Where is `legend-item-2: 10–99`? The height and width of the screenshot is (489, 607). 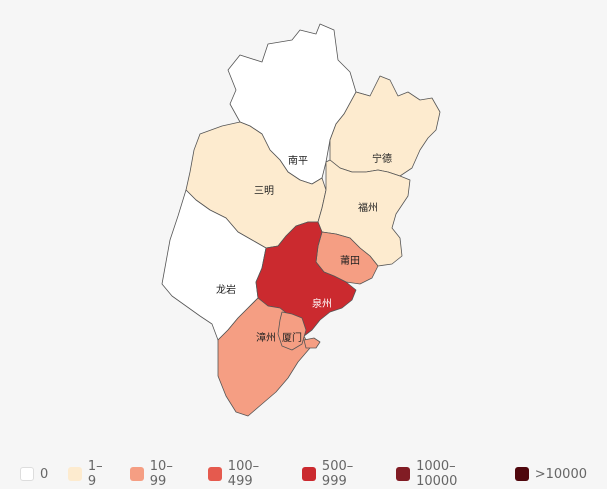 legend-item-2: 10–99 is located at coordinates (159, 474).